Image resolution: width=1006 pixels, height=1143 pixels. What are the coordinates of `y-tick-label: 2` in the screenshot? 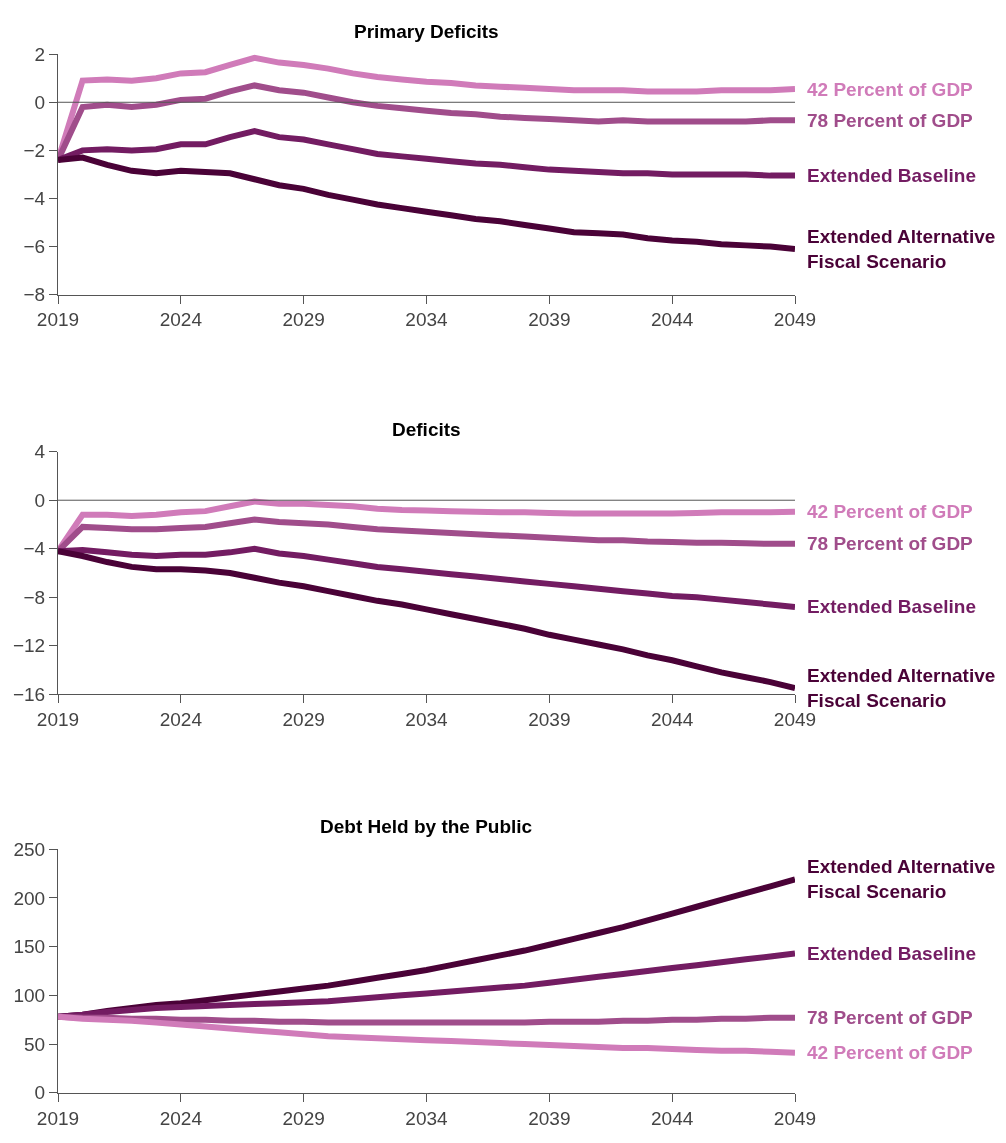 It's located at (40, 54).